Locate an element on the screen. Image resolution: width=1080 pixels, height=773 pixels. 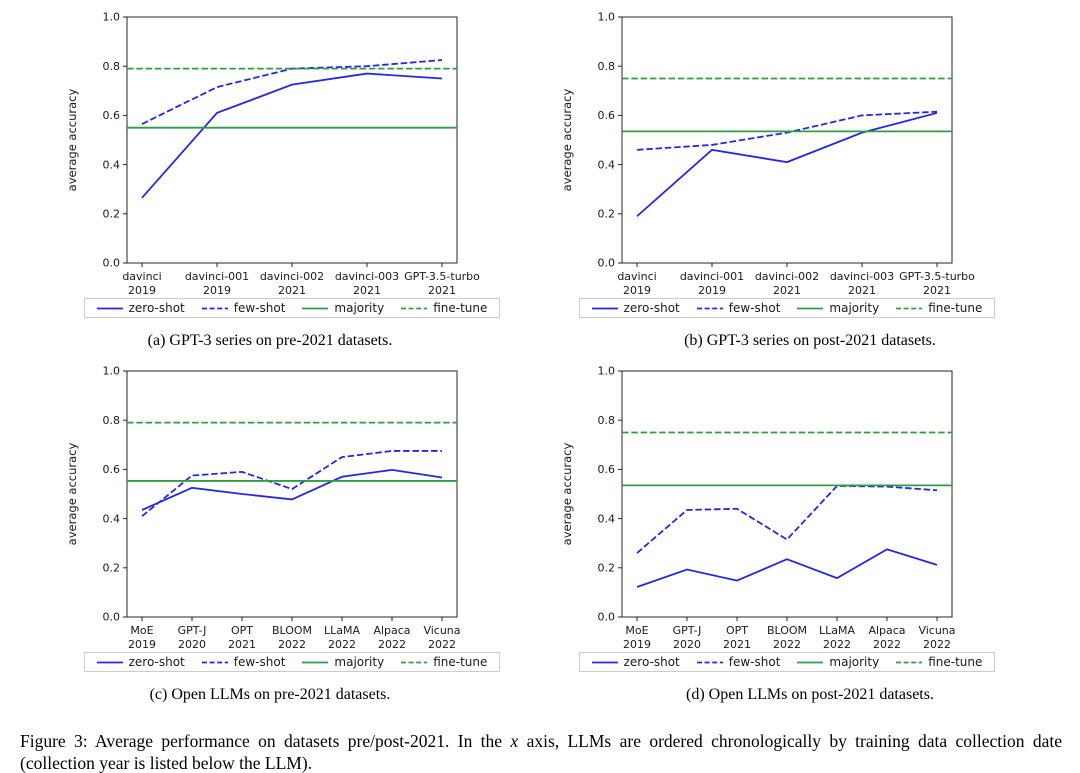
subplot-caption-c: (c) Open LLMs on pre-2021 datasets. is located at coordinates (270, 694).